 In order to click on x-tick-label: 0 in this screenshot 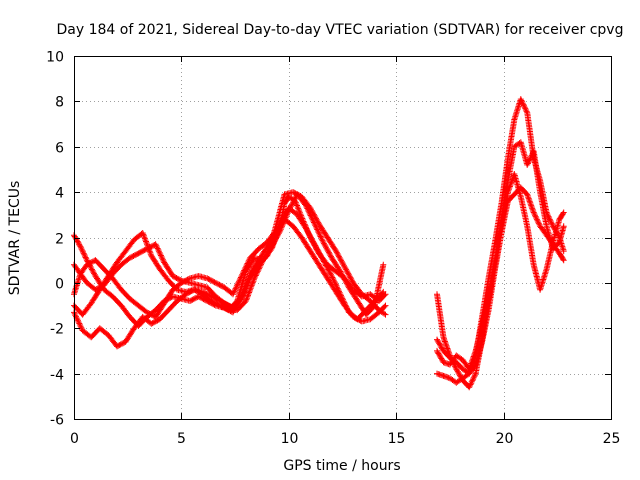, I will do `click(74, 439)`.